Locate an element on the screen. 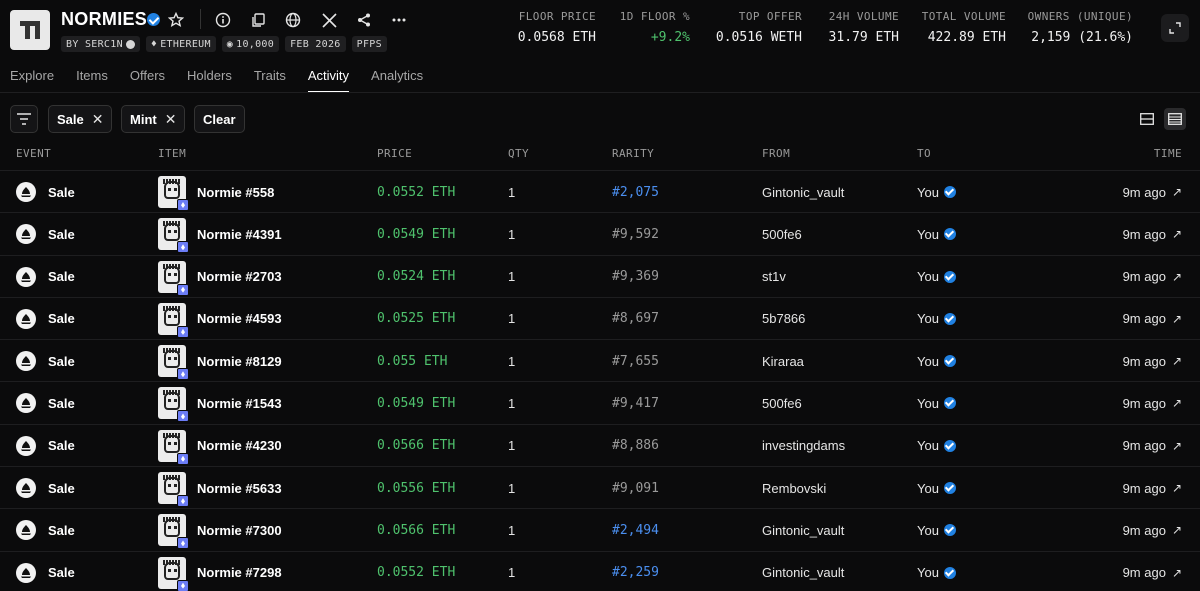 The height and width of the screenshot is (591, 1200). x-twitter-icon is located at coordinates (329, 20).